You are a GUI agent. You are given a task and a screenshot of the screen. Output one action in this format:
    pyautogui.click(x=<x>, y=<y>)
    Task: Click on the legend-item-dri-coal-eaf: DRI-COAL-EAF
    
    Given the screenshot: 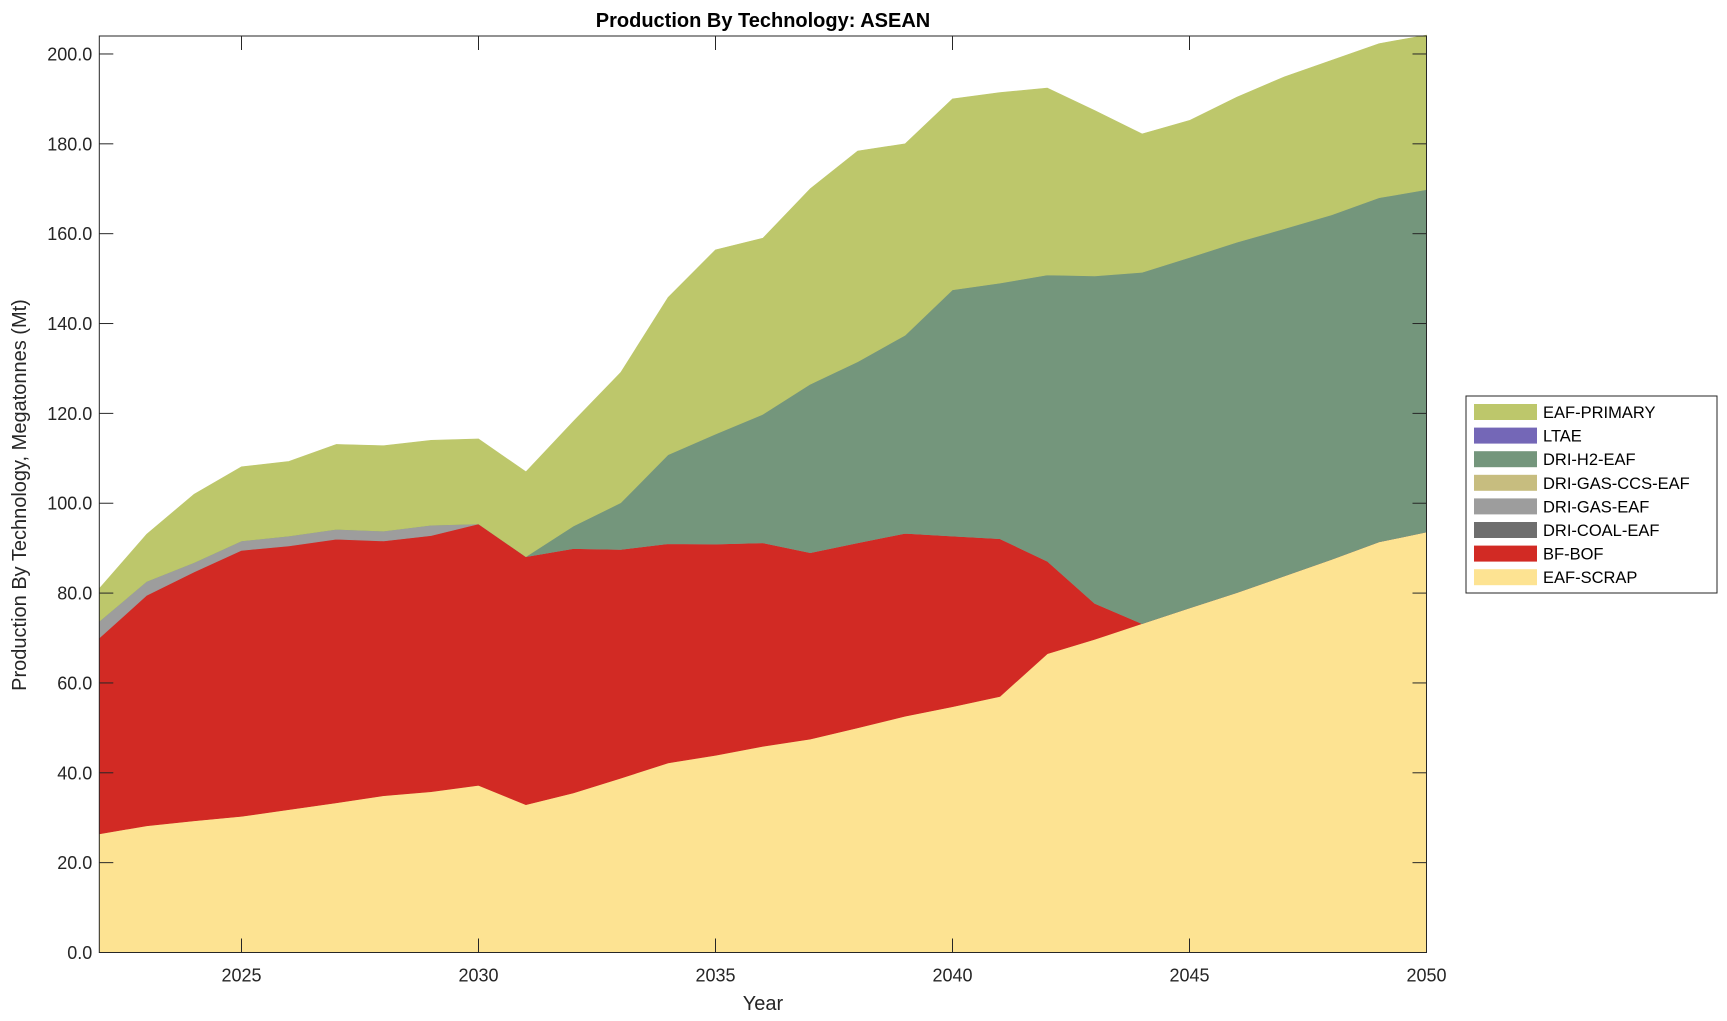 What is the action you would take?
    pyautogui.click(x=1566, y=531)
    